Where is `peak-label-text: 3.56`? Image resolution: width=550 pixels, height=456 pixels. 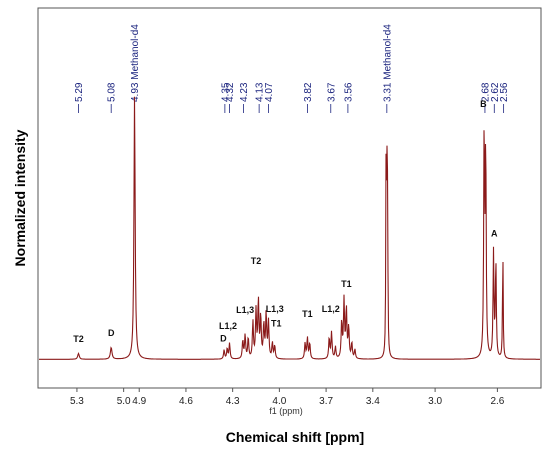 peak-label-text: 3.56 is located at coordinates (348, 92).